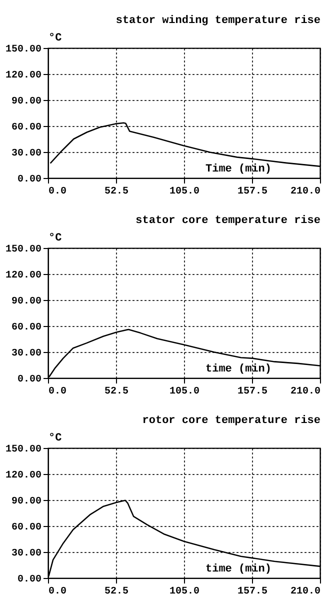 The image size is (328, 601). I want to click on x-axis-title: Time (min), so click(238, 170).